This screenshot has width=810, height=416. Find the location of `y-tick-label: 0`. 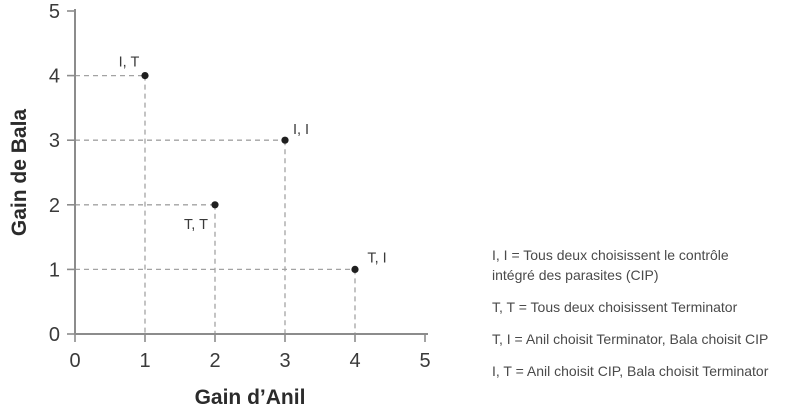

y-tick-label: 0 is located at coordinates (54, 335).